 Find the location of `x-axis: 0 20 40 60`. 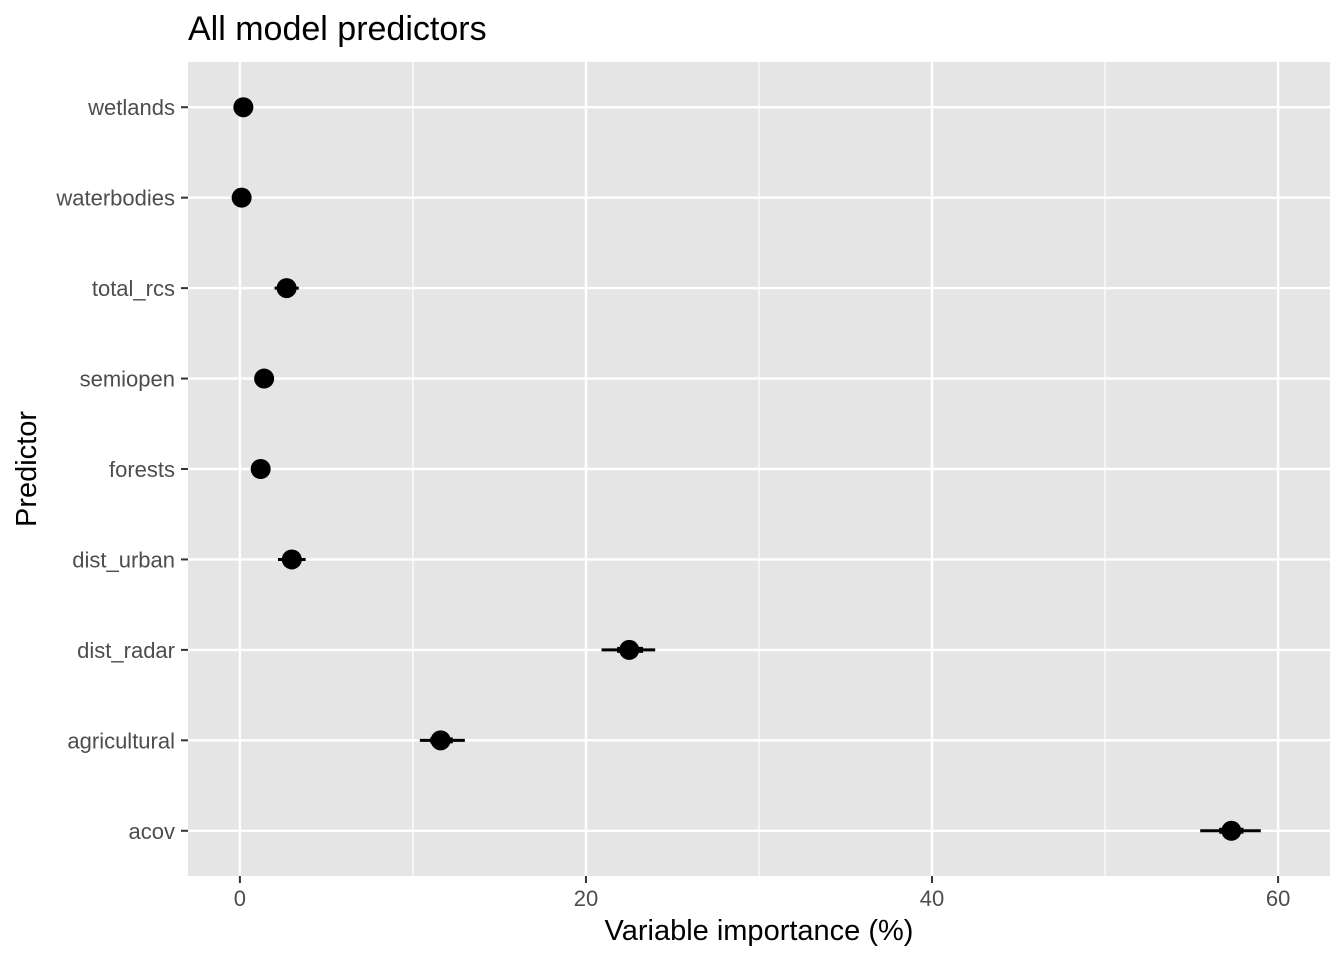

x-axis: 0 20 40 60 is located at coordinates (762, 893).